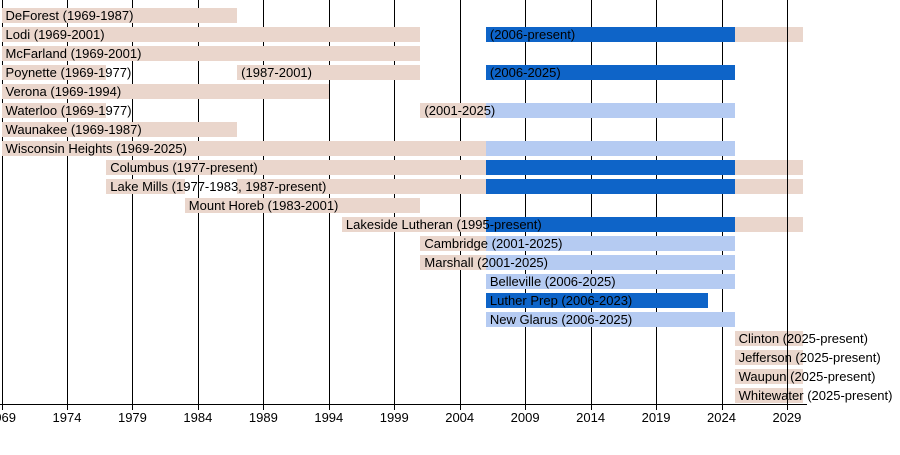 This screenshot has height=455, width=900. Describe the element at coordinates (218, 186) in the screenshot. I see `bar-label: Lake Mills (1977-1983, 1987-present)` at that location.